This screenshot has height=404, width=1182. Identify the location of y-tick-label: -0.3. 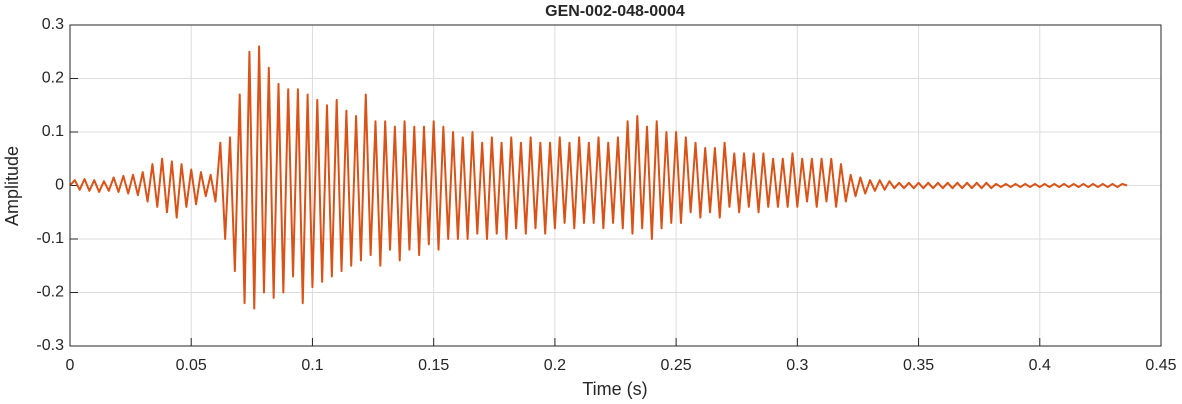
(50, 345).